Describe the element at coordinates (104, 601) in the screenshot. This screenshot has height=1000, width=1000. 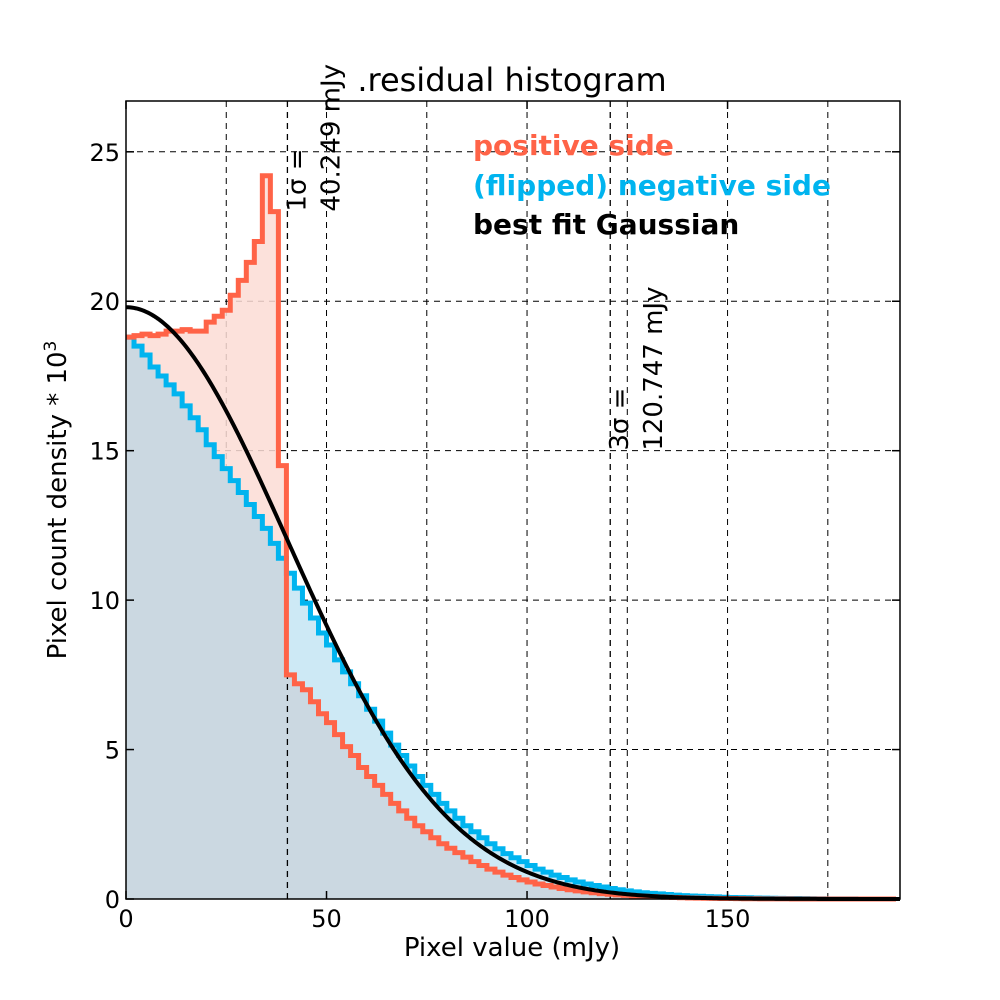
I see `y-tick-label: 10` at that location.